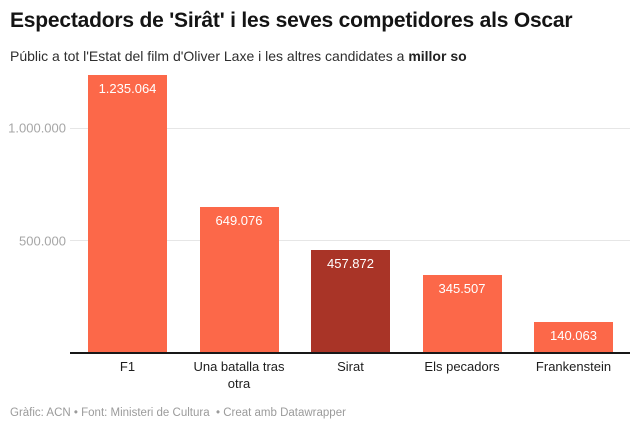  Describe the element at coordinates (239, 375) in the screenshot. I see `x-axis-label-una-batalla-tras-otra: Una batalla tras otra` at that location.